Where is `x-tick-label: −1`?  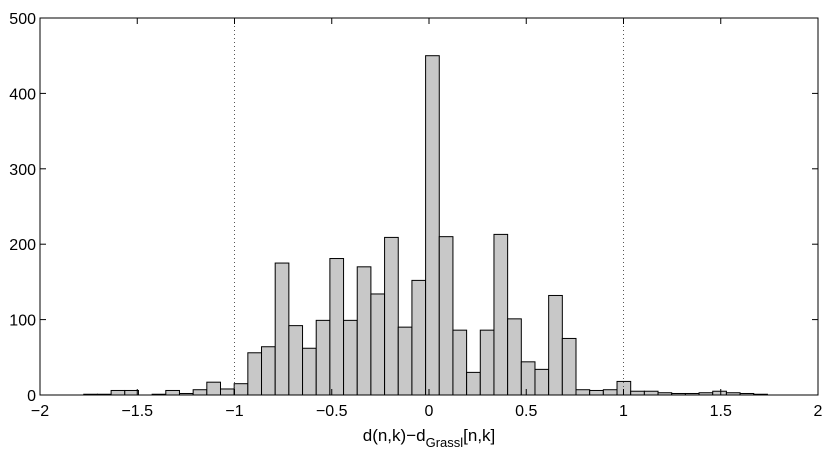
x-tick-label: −1 is located at coordinates (234, 411).